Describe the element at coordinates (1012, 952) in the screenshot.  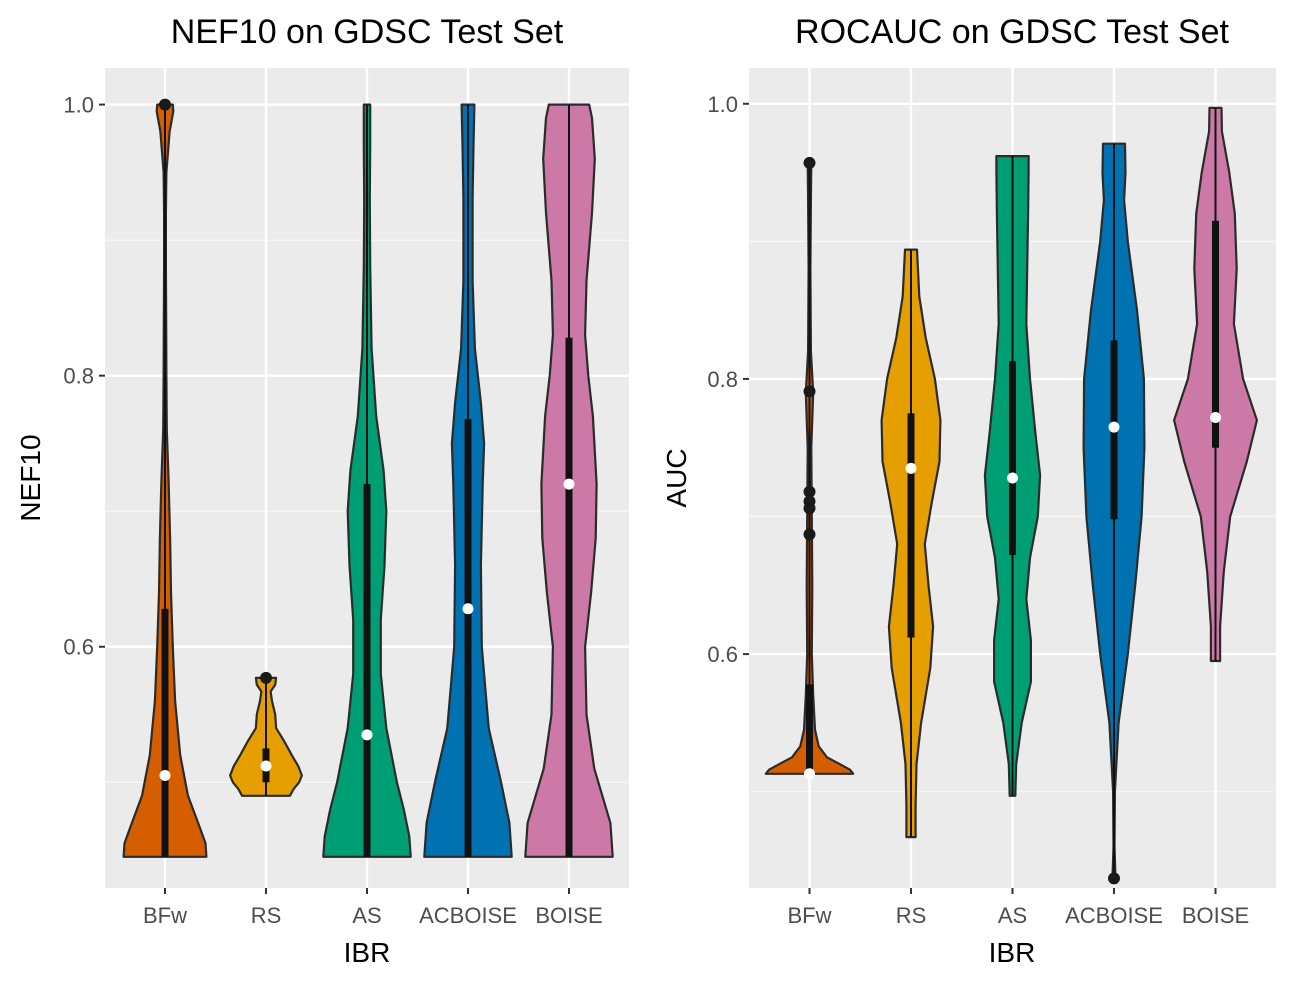
I see `rocauc-x-axis-title: IBR` at that location.